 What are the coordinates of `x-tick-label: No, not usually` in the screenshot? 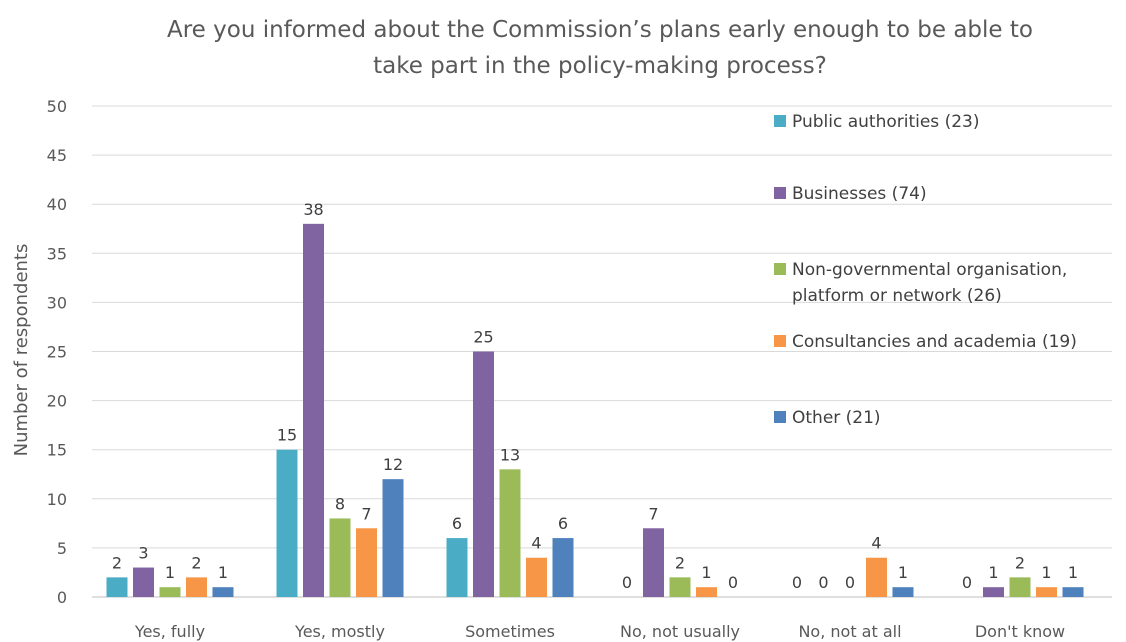 It's located at (680, 631).